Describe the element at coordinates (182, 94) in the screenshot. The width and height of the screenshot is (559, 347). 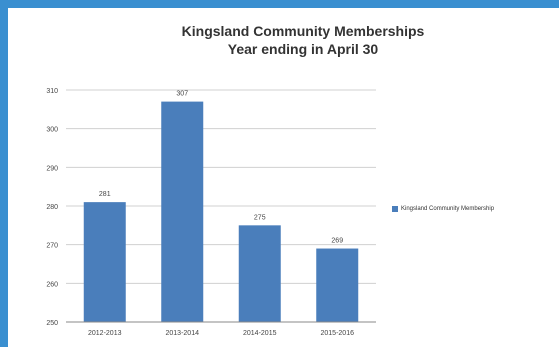
I see `data-label: 307` at that location.